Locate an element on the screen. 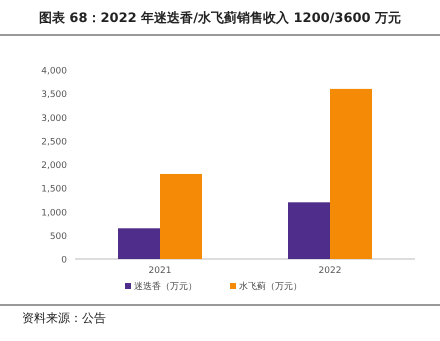 This screenshot has width=440, height=341. x-tick-label: 2021 is located at coordinates (160, 271).